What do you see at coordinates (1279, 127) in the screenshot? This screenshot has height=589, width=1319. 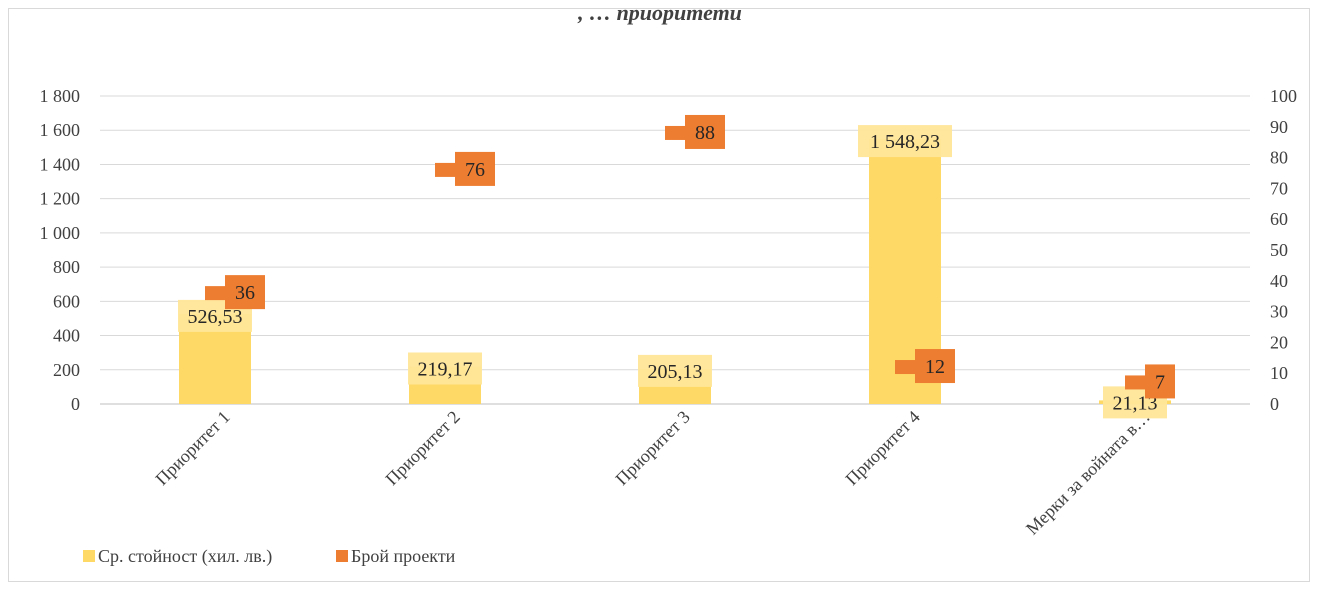 I see `right-tick-label: 90` at bounding box center [1279, 127].